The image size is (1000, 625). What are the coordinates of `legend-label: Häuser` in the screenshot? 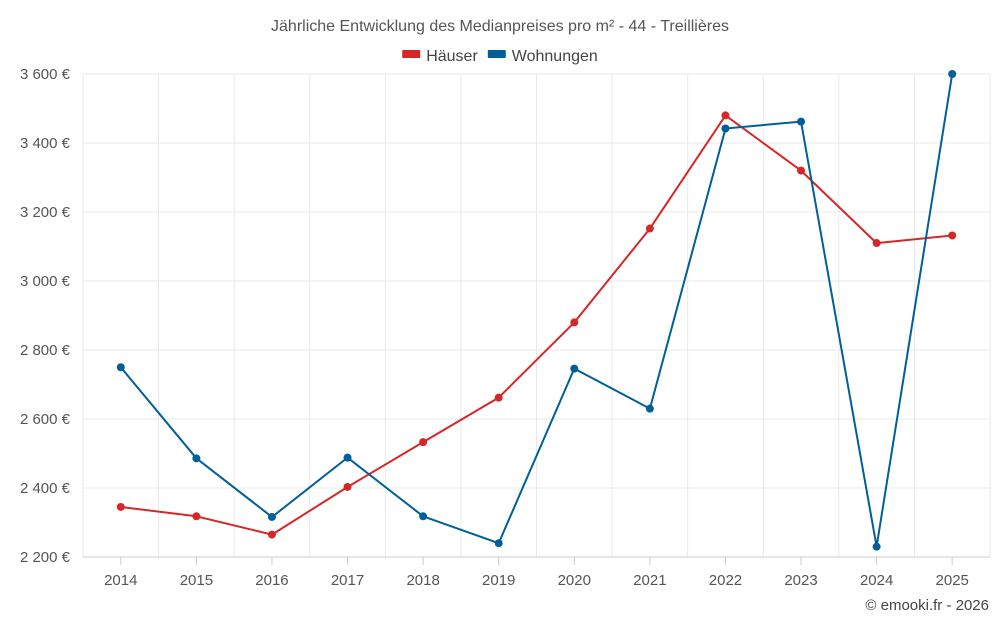 It's located at (452, 56).